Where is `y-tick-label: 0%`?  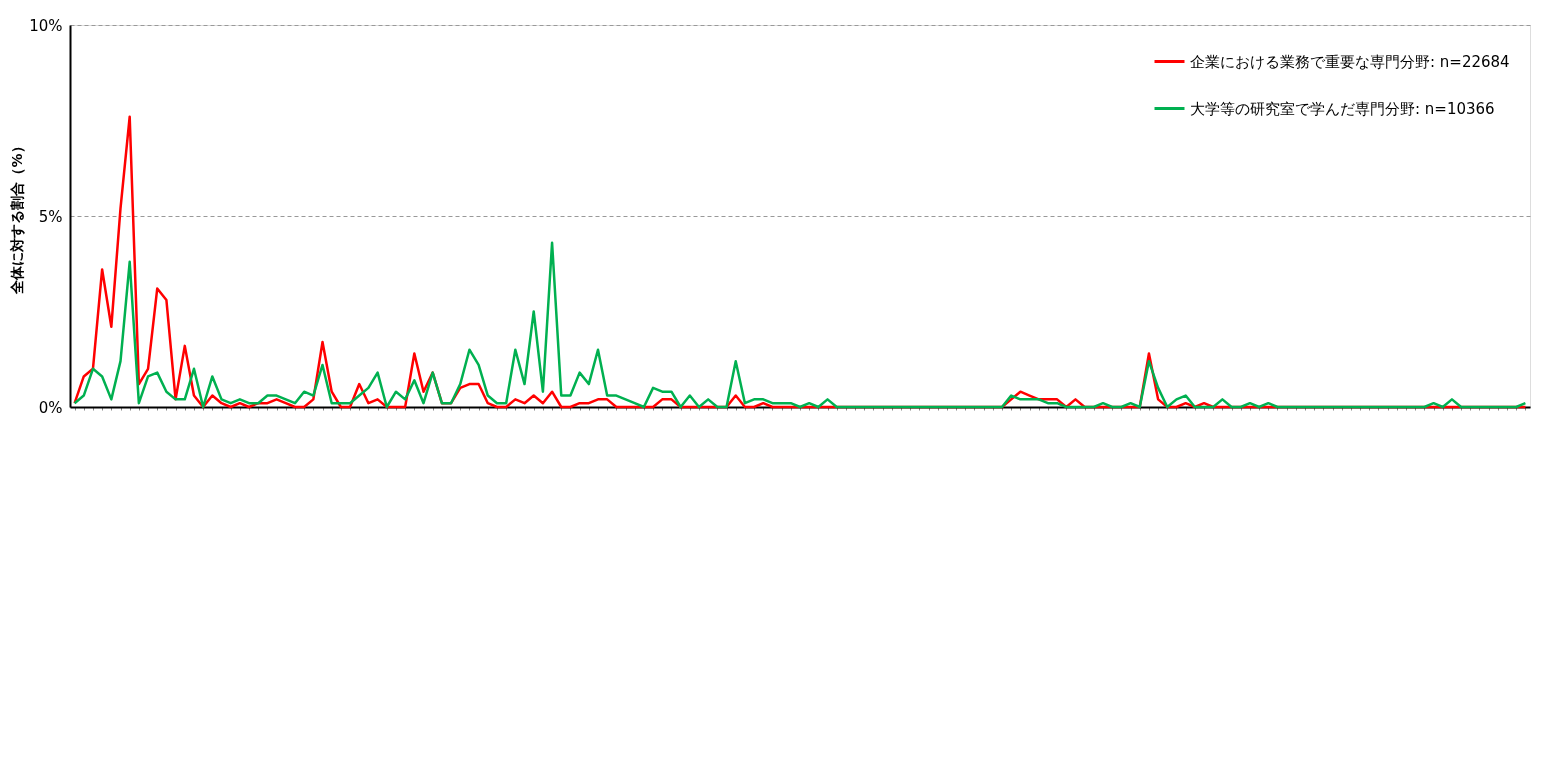
y-tick-label: 0% is located at coordinates (50, 407).